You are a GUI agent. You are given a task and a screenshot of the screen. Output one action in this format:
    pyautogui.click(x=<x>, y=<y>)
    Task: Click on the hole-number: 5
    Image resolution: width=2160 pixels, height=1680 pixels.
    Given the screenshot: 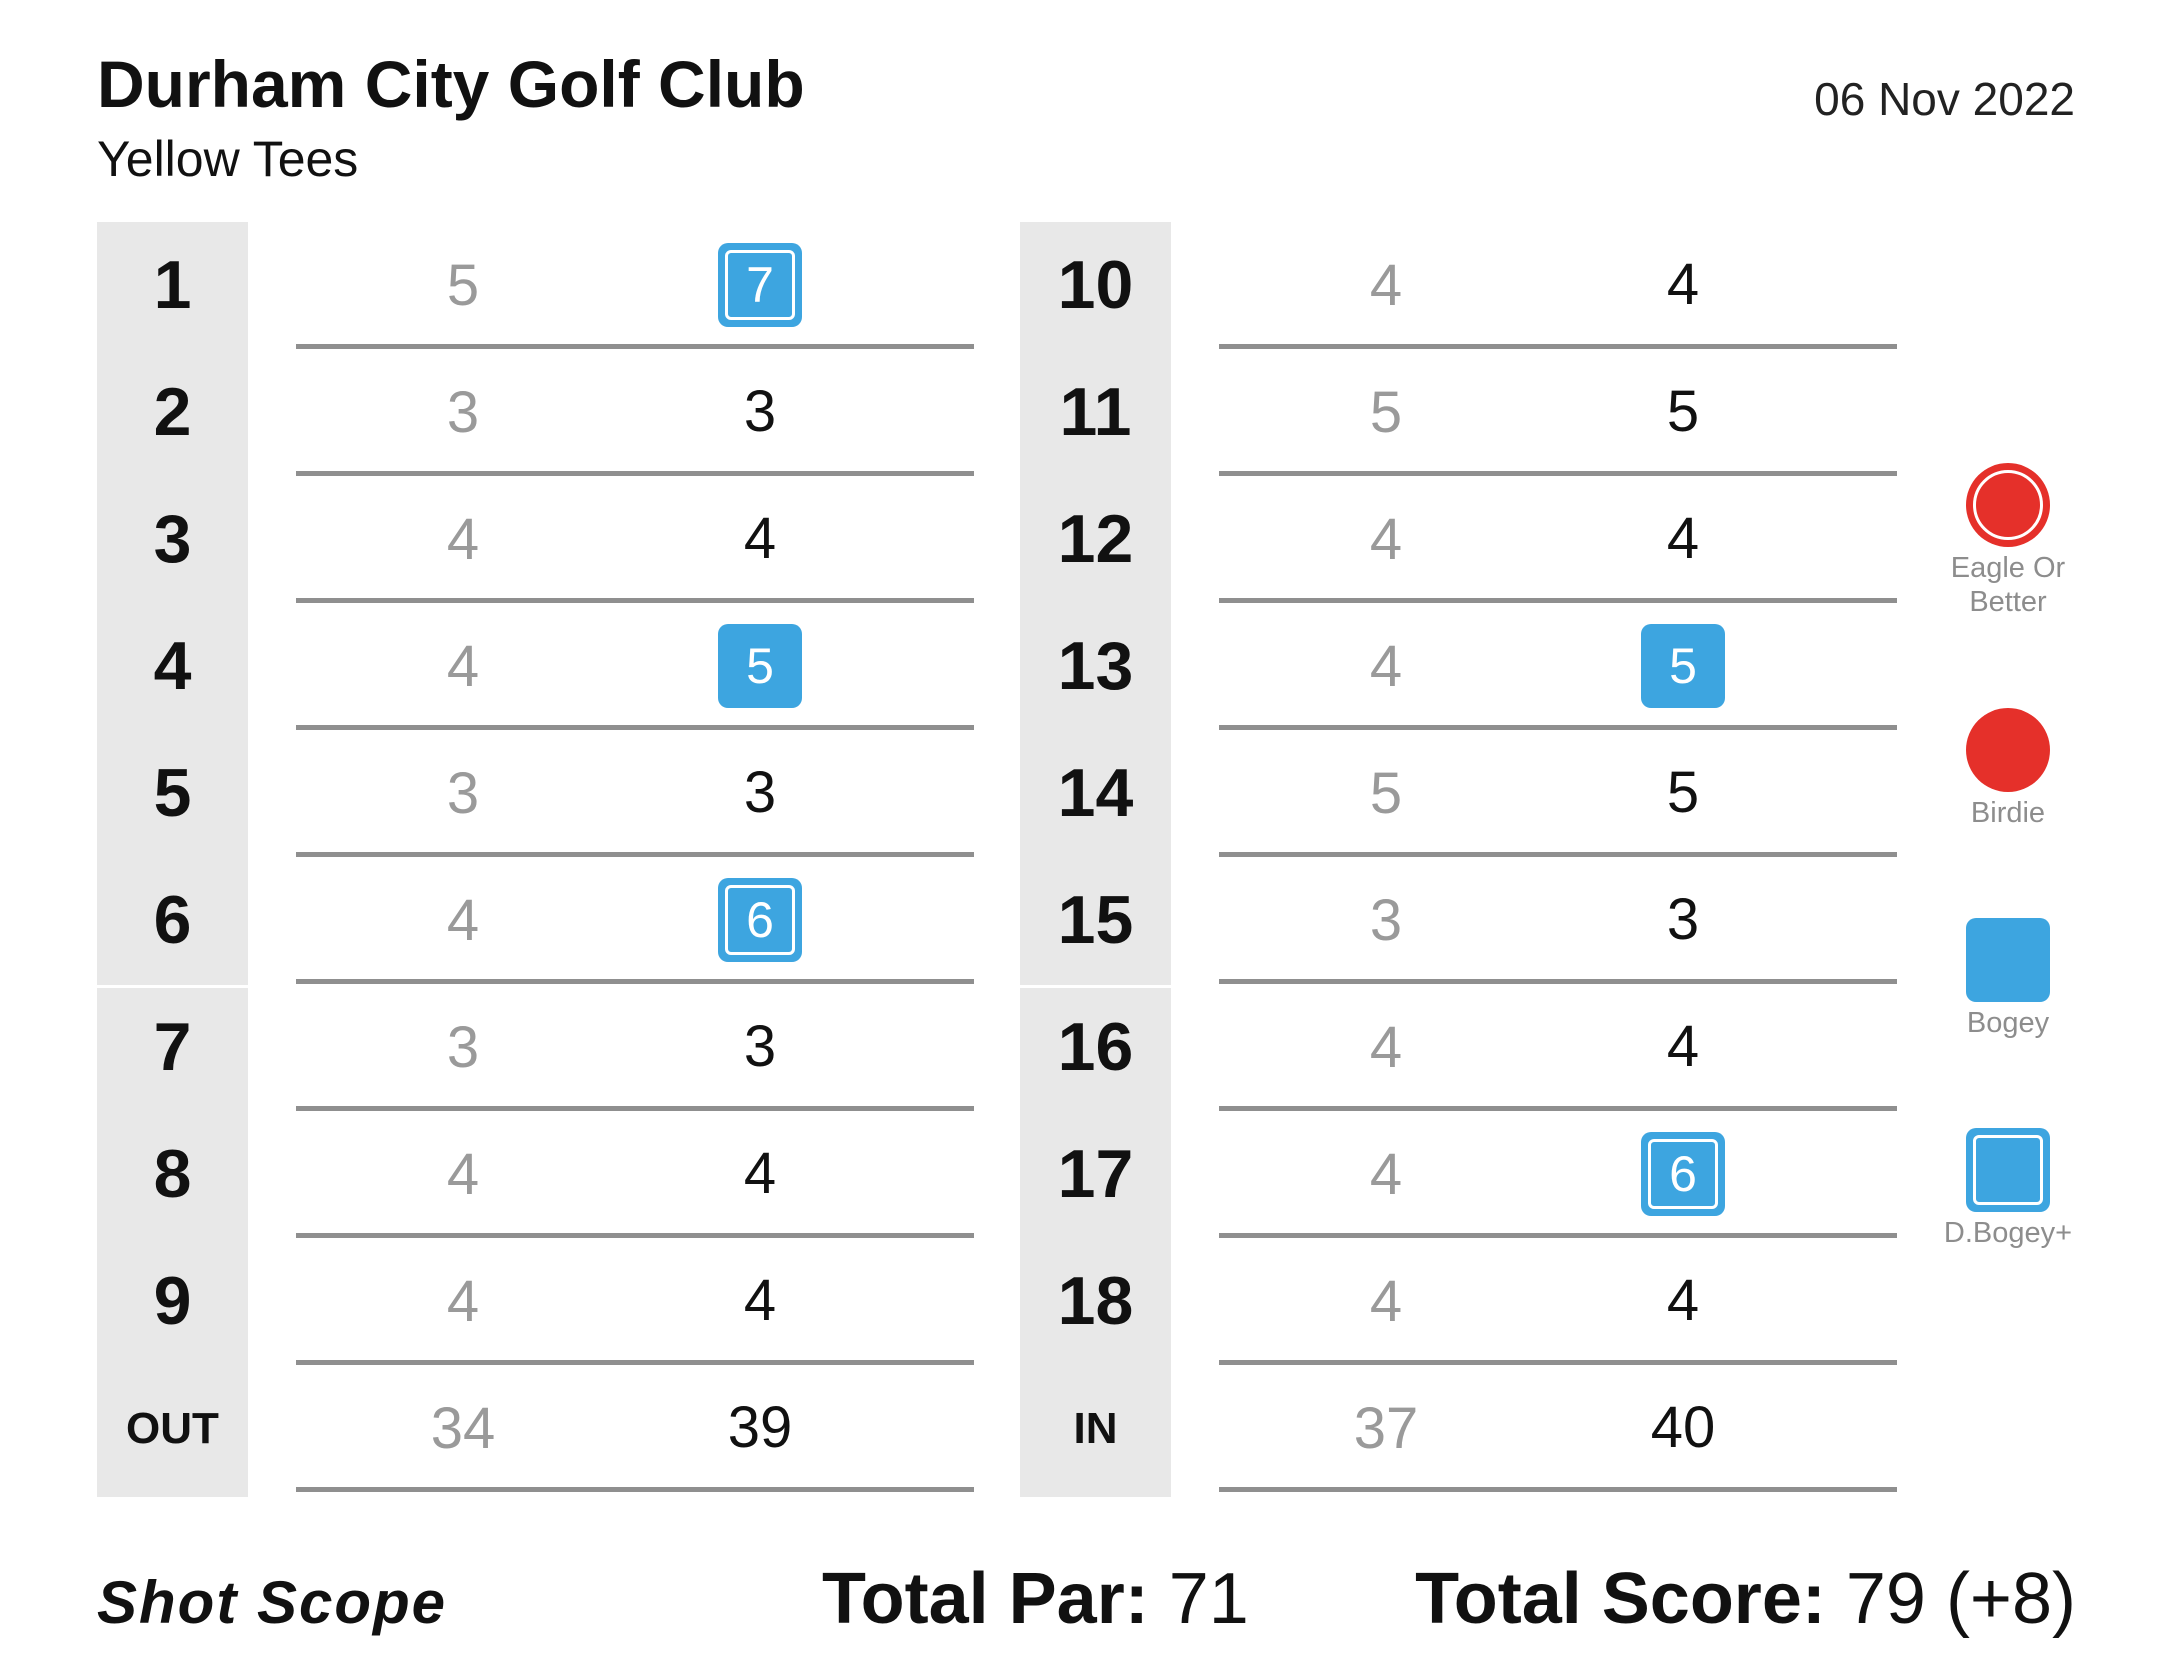 What is the action you would take?
    pyautogui.click(x=172, y=793)
    